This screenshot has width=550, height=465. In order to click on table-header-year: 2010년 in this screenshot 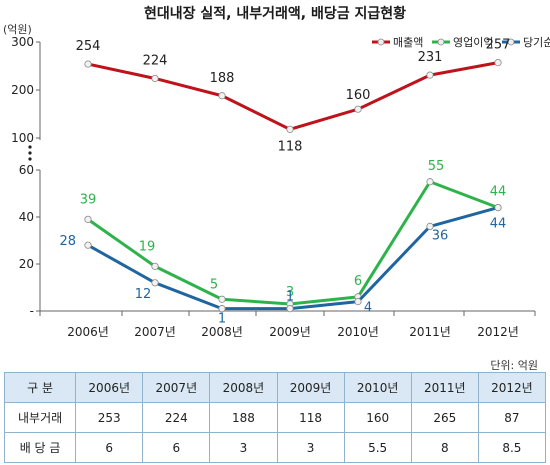, I will do `click(377, 387)`.